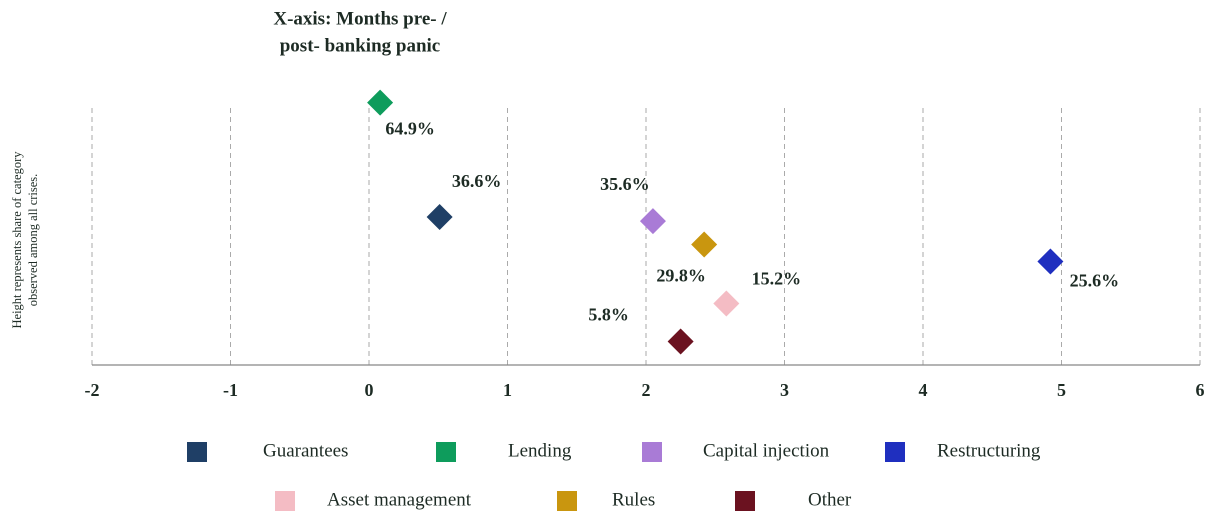 The image size is (1211, 515). Describe the element at coordinates (1095, 281) in the screenshot. I see `data-label: 25.6%` at that location.